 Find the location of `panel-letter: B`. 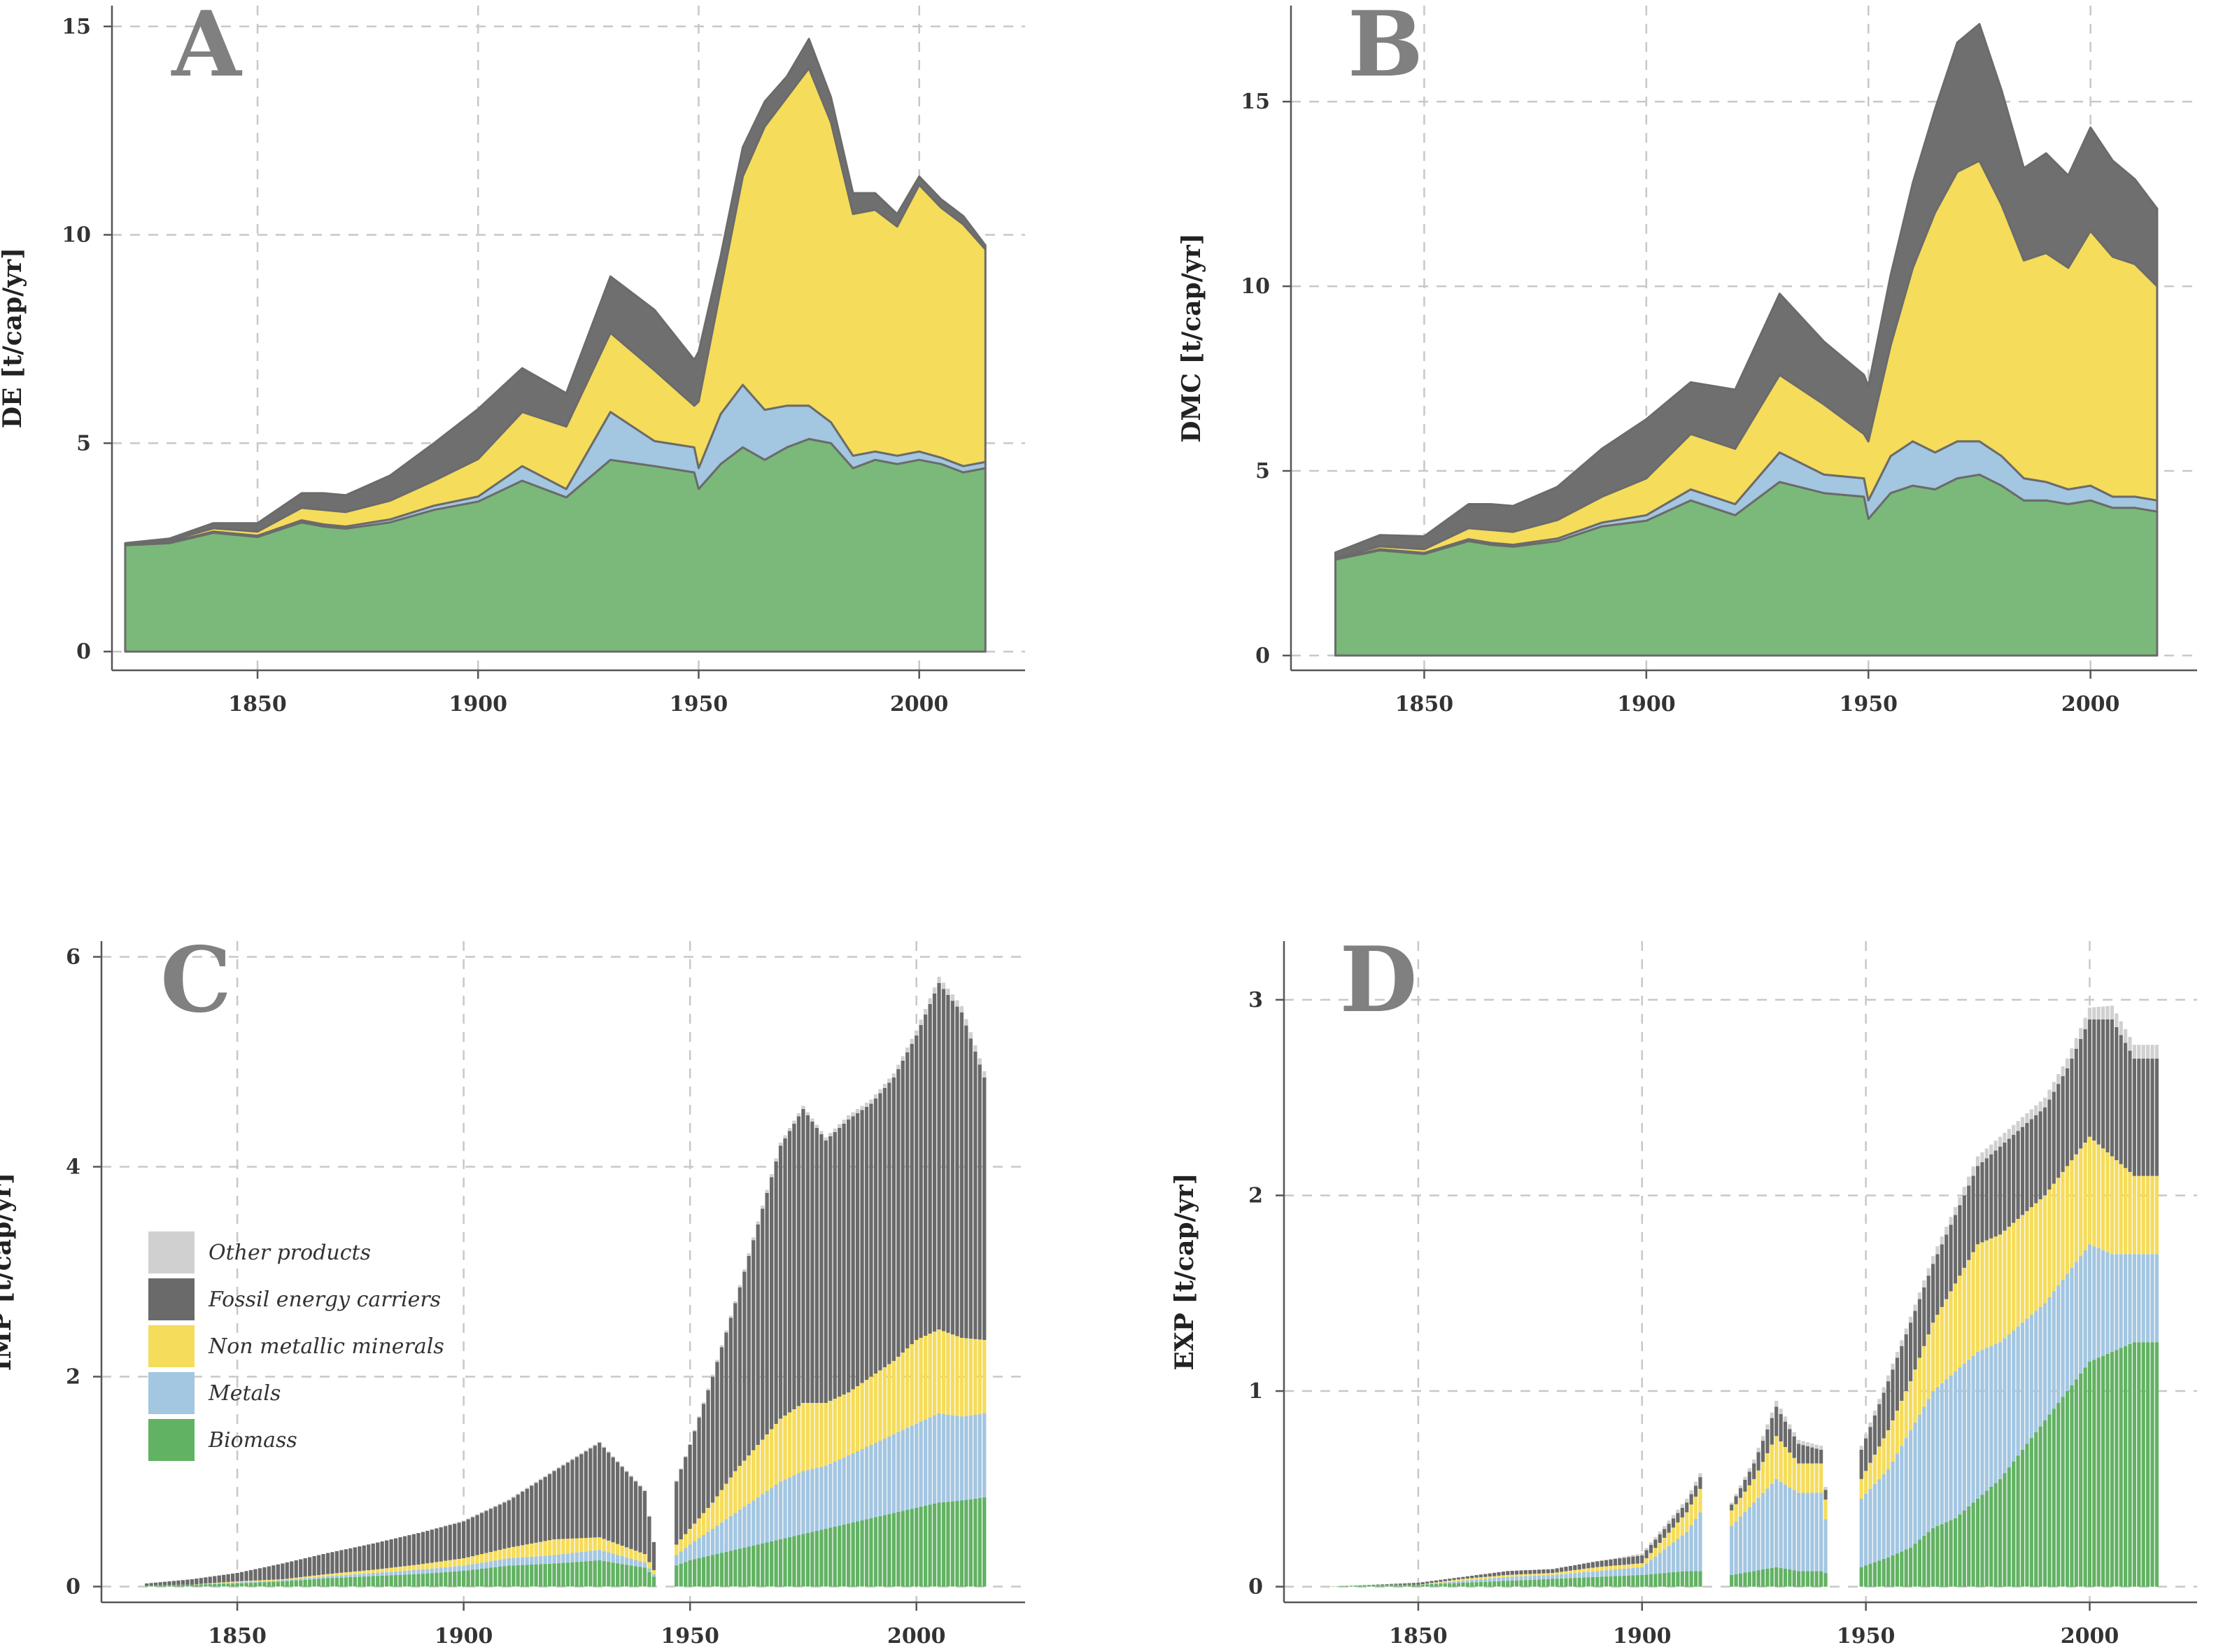

panel-letter: B is located at coordinates (1385, 49).